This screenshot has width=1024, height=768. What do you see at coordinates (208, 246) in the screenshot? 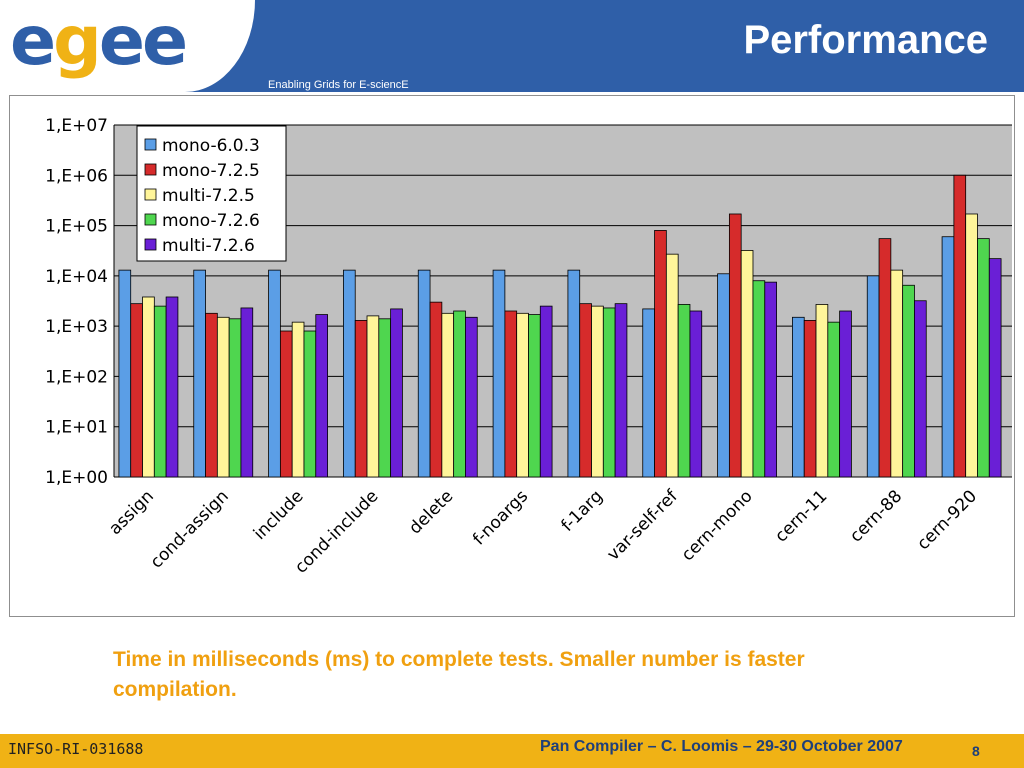
I see `legend-label: multi-7.2.6` at bounding box center [208, 246].